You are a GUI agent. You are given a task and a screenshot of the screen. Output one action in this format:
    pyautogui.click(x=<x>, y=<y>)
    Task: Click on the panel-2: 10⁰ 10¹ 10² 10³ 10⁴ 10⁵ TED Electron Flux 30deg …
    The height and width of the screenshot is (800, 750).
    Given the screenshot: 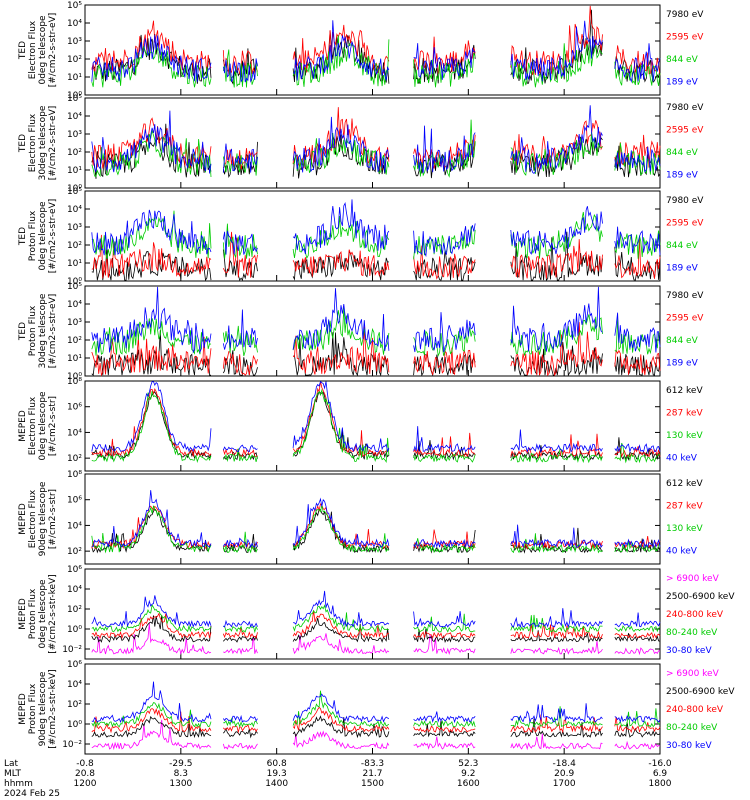 What is the action you would take?
    pyautogui.click(x=361, y=144)
    